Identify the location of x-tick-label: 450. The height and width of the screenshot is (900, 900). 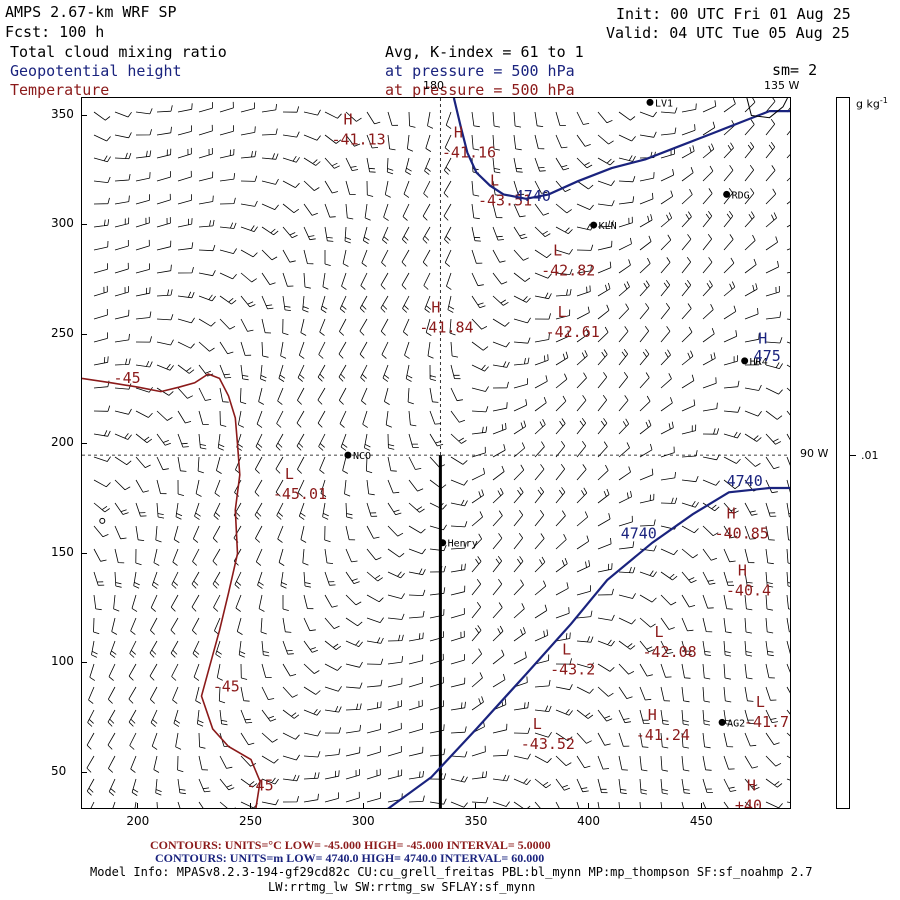
(701, 821).